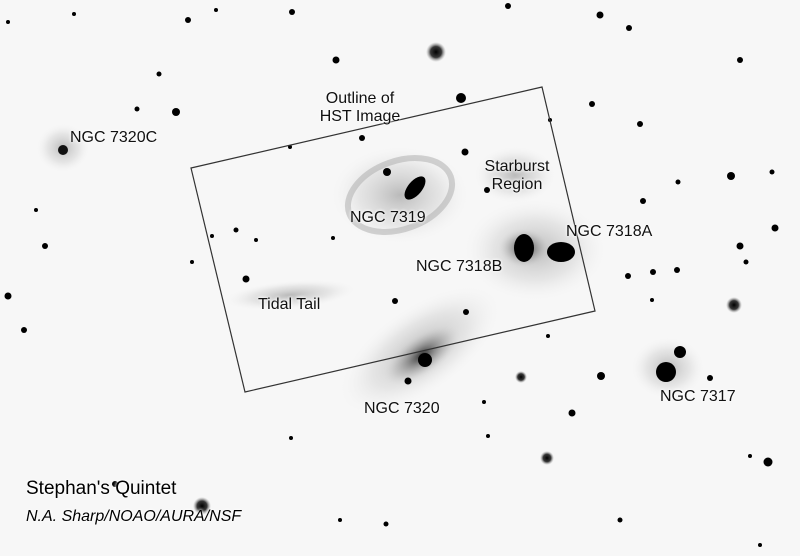 The image size is (800, 556). I want to click on galaxy-ngc7317, so click(668, 368).